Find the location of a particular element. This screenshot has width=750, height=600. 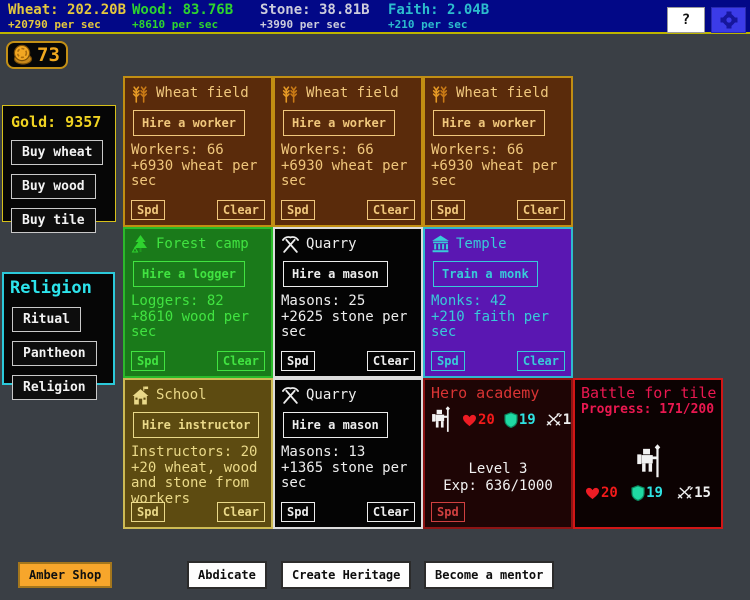

battle-attack: 15 is located at coordinates (702, 493).